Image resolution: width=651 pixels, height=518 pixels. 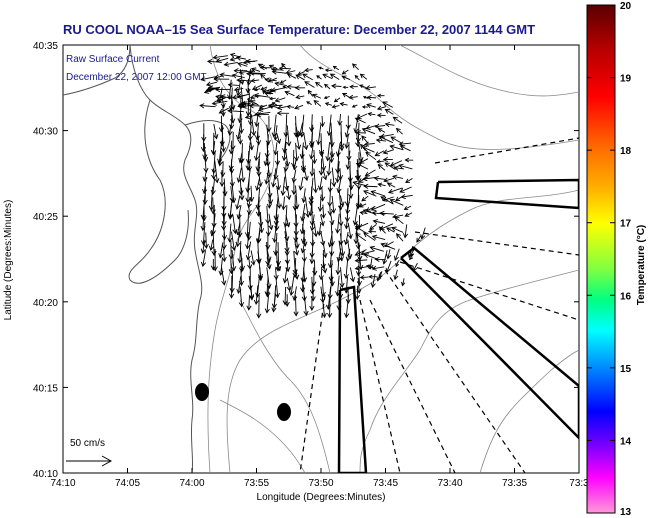 I want to click on colorbar, so click(x=601, y=259).